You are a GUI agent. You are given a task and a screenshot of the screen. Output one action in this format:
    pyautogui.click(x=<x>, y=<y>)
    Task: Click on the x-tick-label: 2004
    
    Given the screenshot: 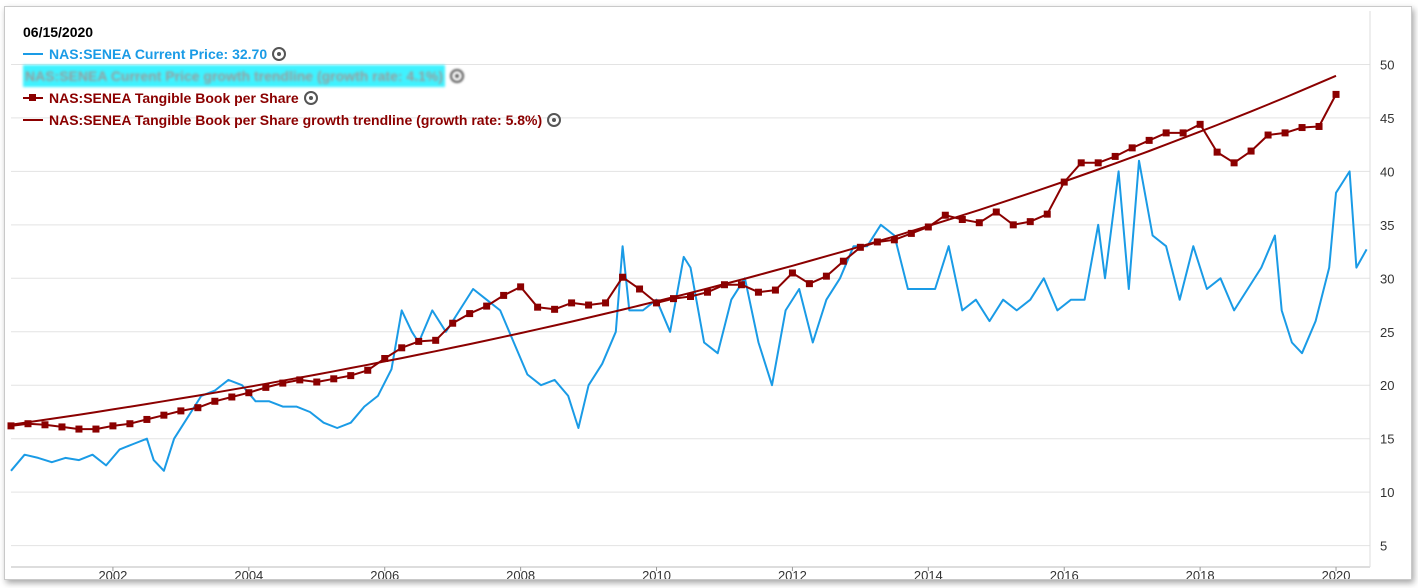 What is the action you would take?
    pyautogui.click(x=248, y=573)
    